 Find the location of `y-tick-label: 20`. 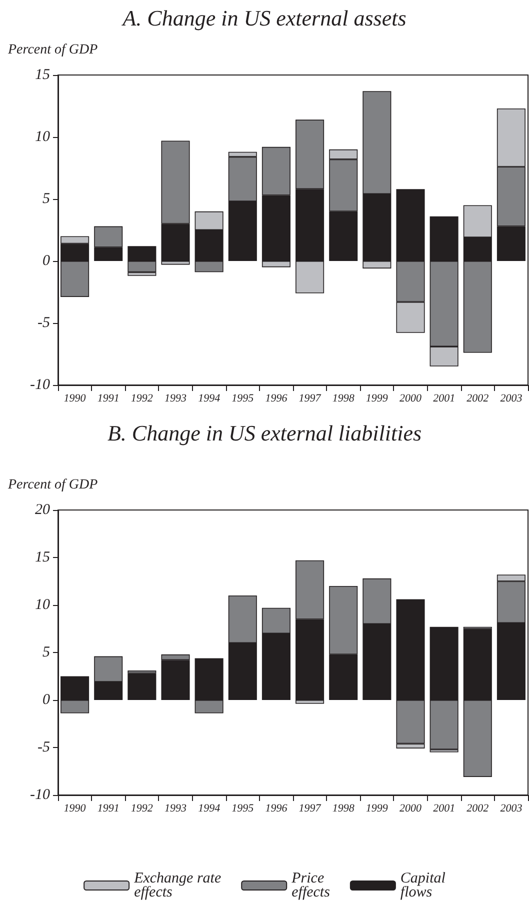

y-tick-label: 20 is located at coordinates (42, 510).